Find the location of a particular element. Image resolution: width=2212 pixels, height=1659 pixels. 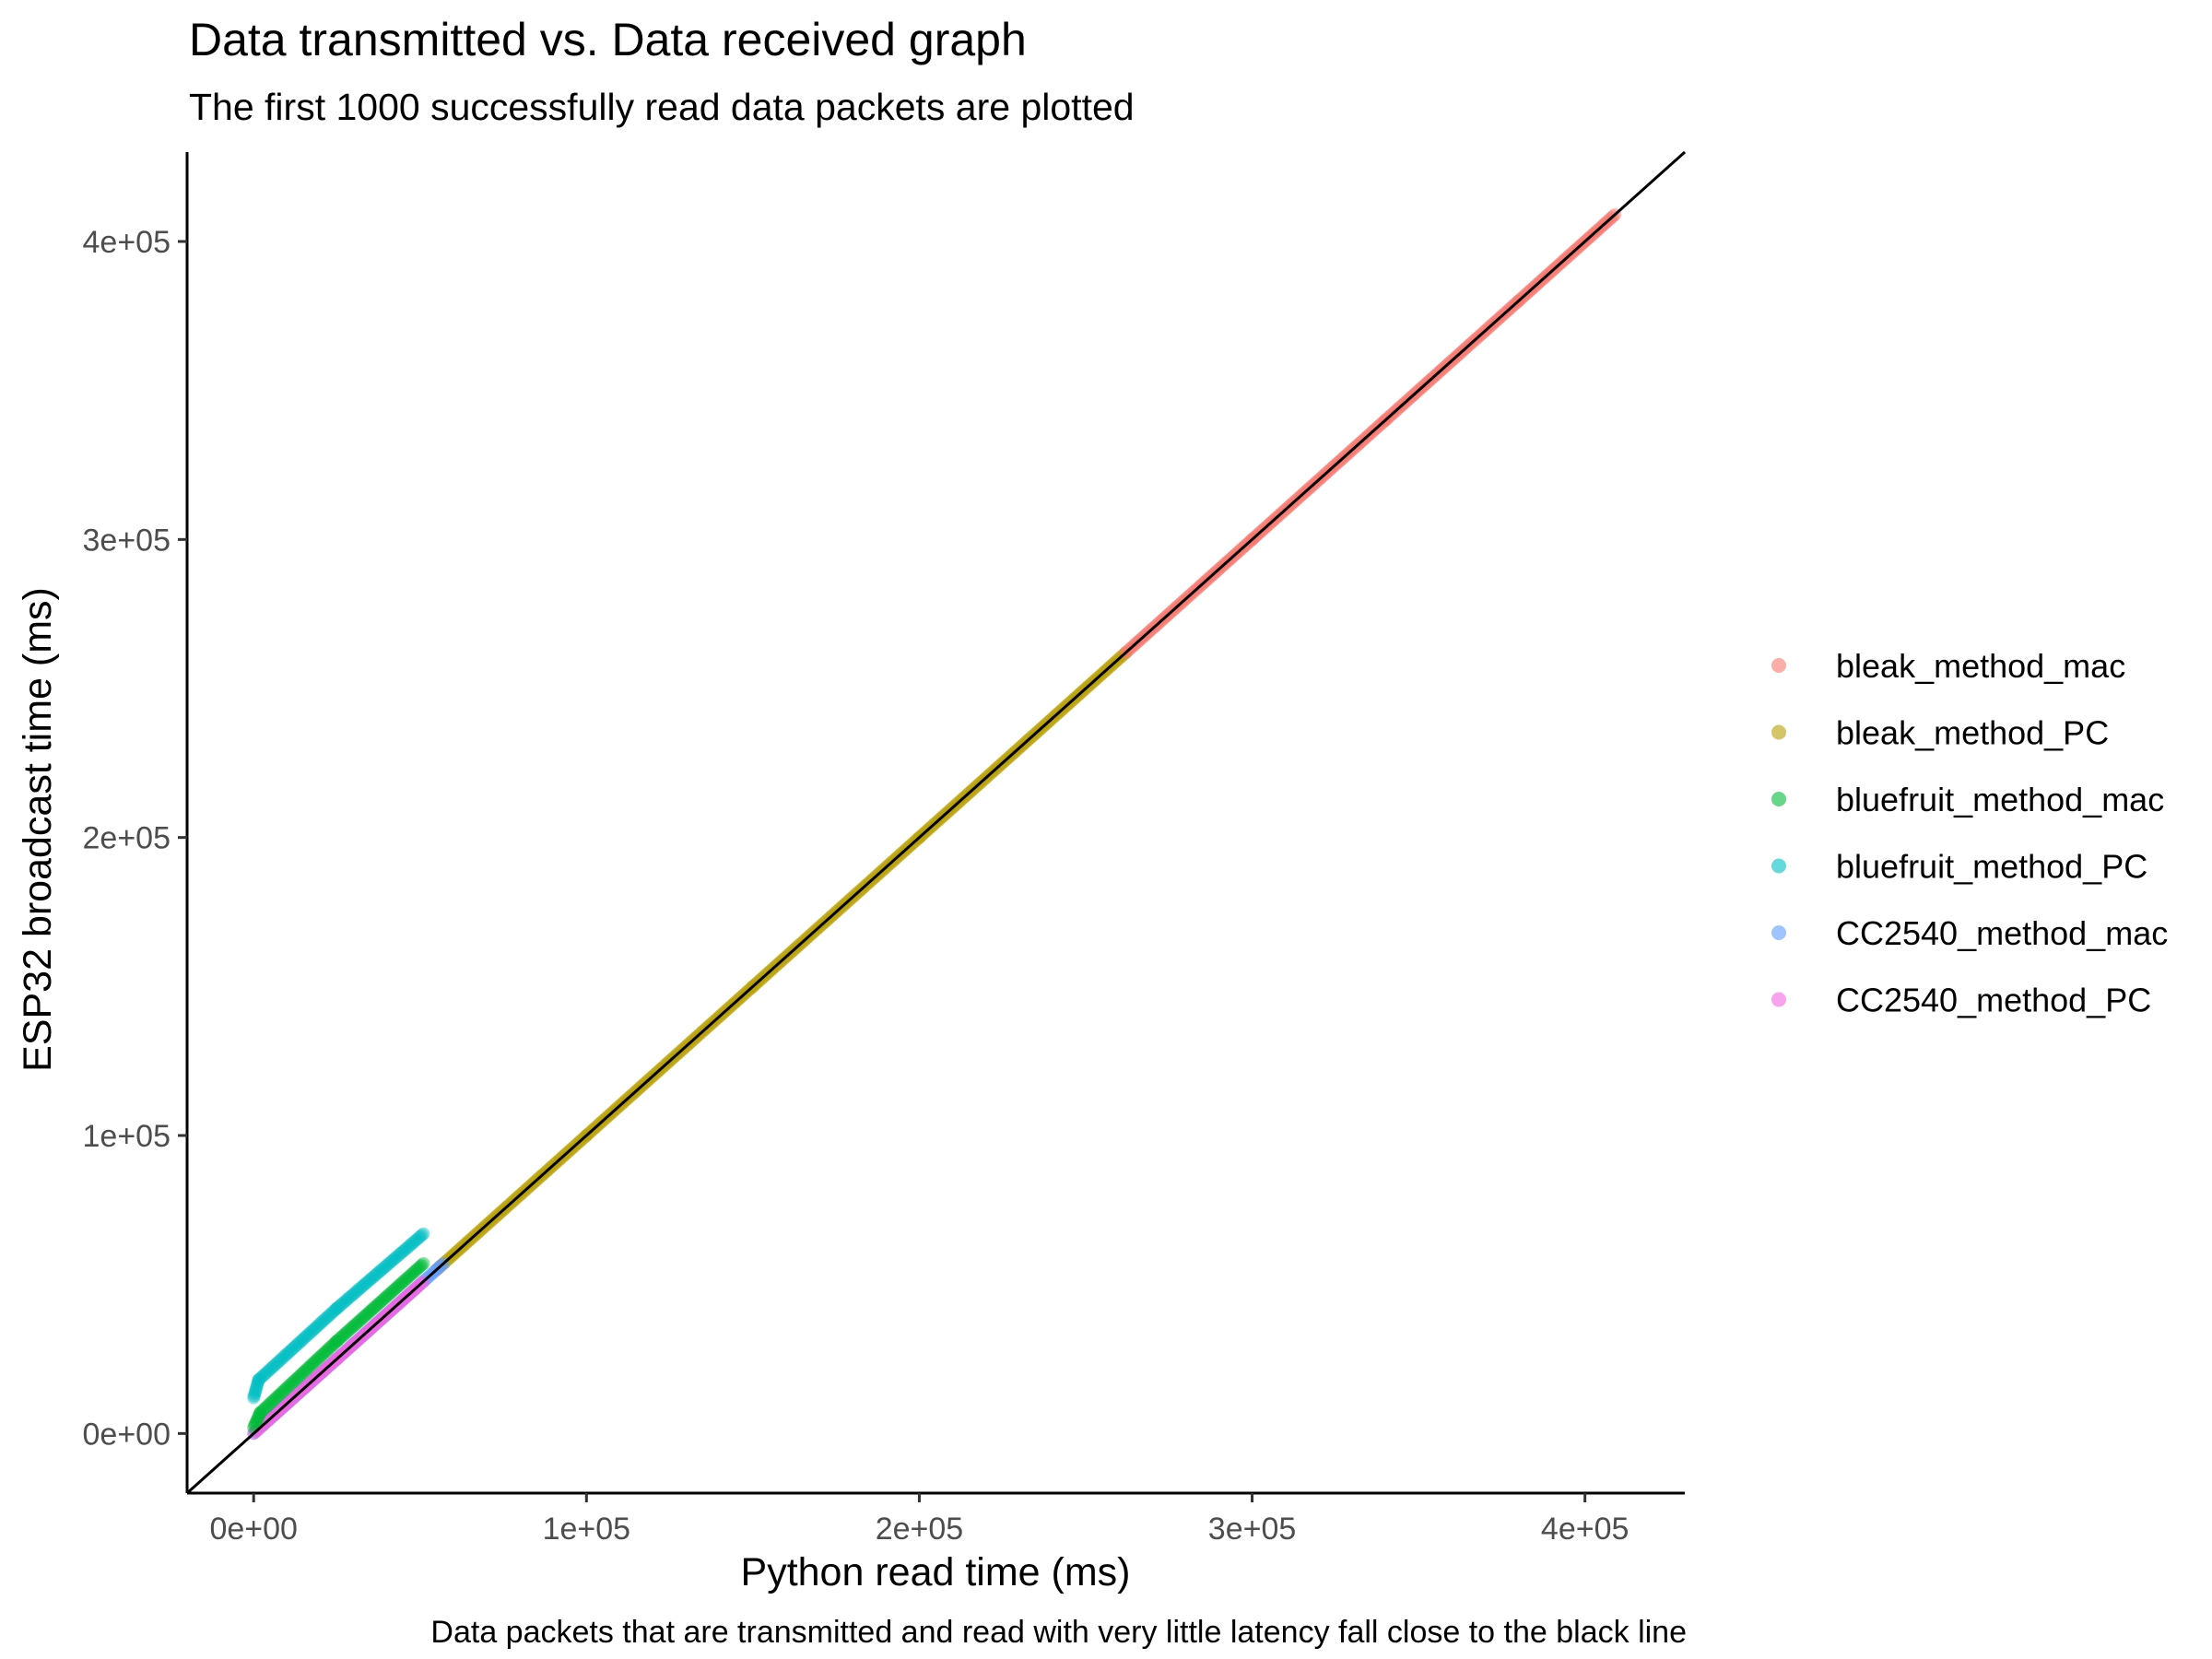

x-axis-ticks: 0e+00 1e+05 2e+05 3e+05 4e+05 is located at coordinates (919, 1520).